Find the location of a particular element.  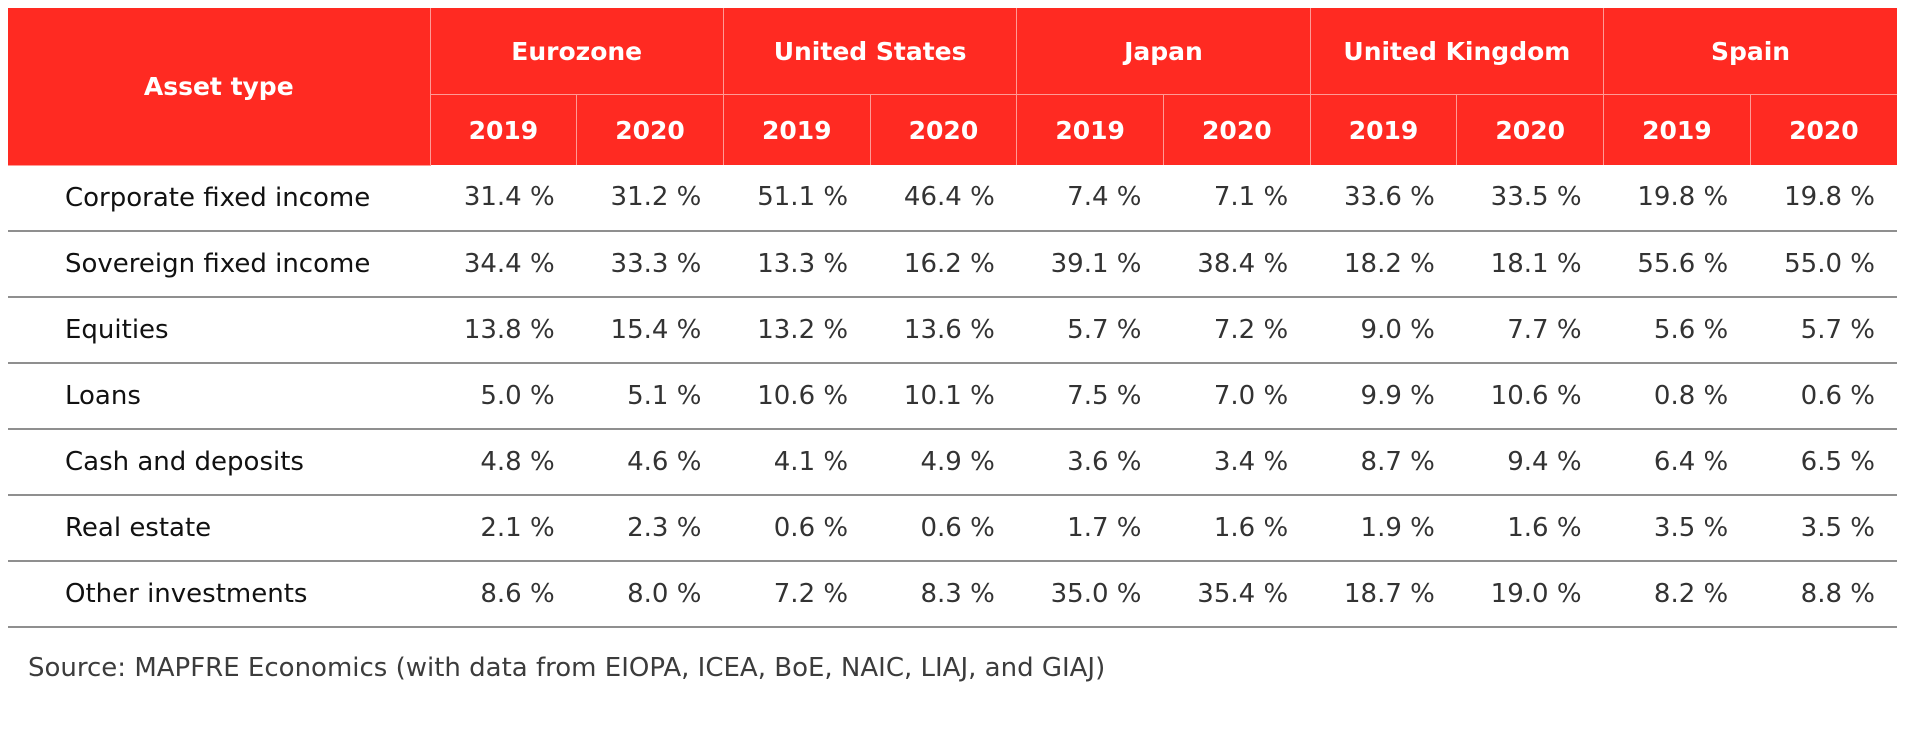

table-cell: 13.2 % is located at coordinates (797, 330).